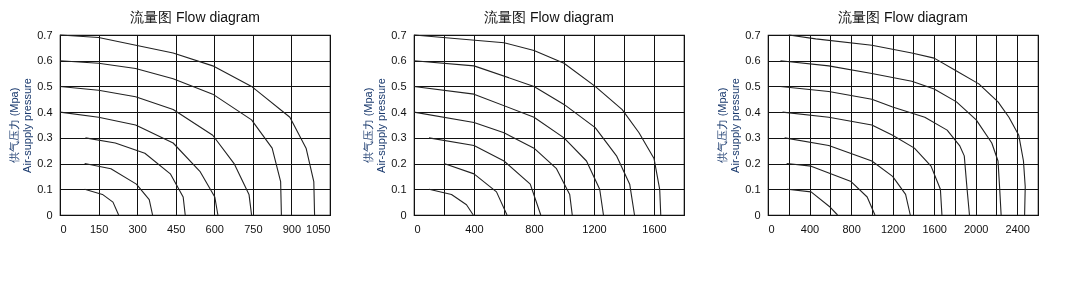  Describe the element at coordinates (214, 228) in the screenshot. I see `x-tick-label: 600` at that location.